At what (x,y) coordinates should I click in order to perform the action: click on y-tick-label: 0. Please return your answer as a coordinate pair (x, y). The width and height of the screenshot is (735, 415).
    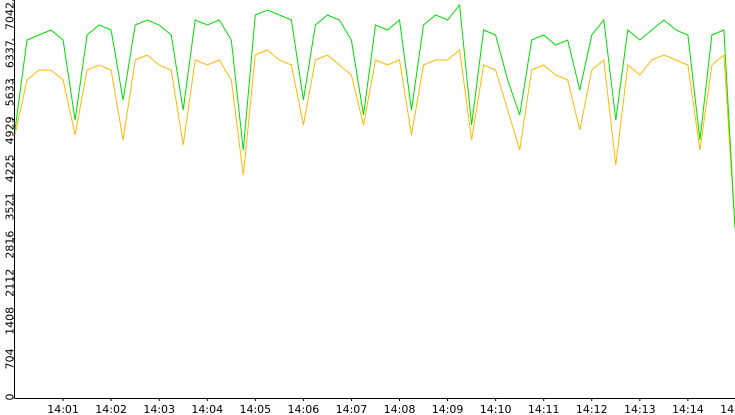
    Looking at the image, I should click on (10, 397).